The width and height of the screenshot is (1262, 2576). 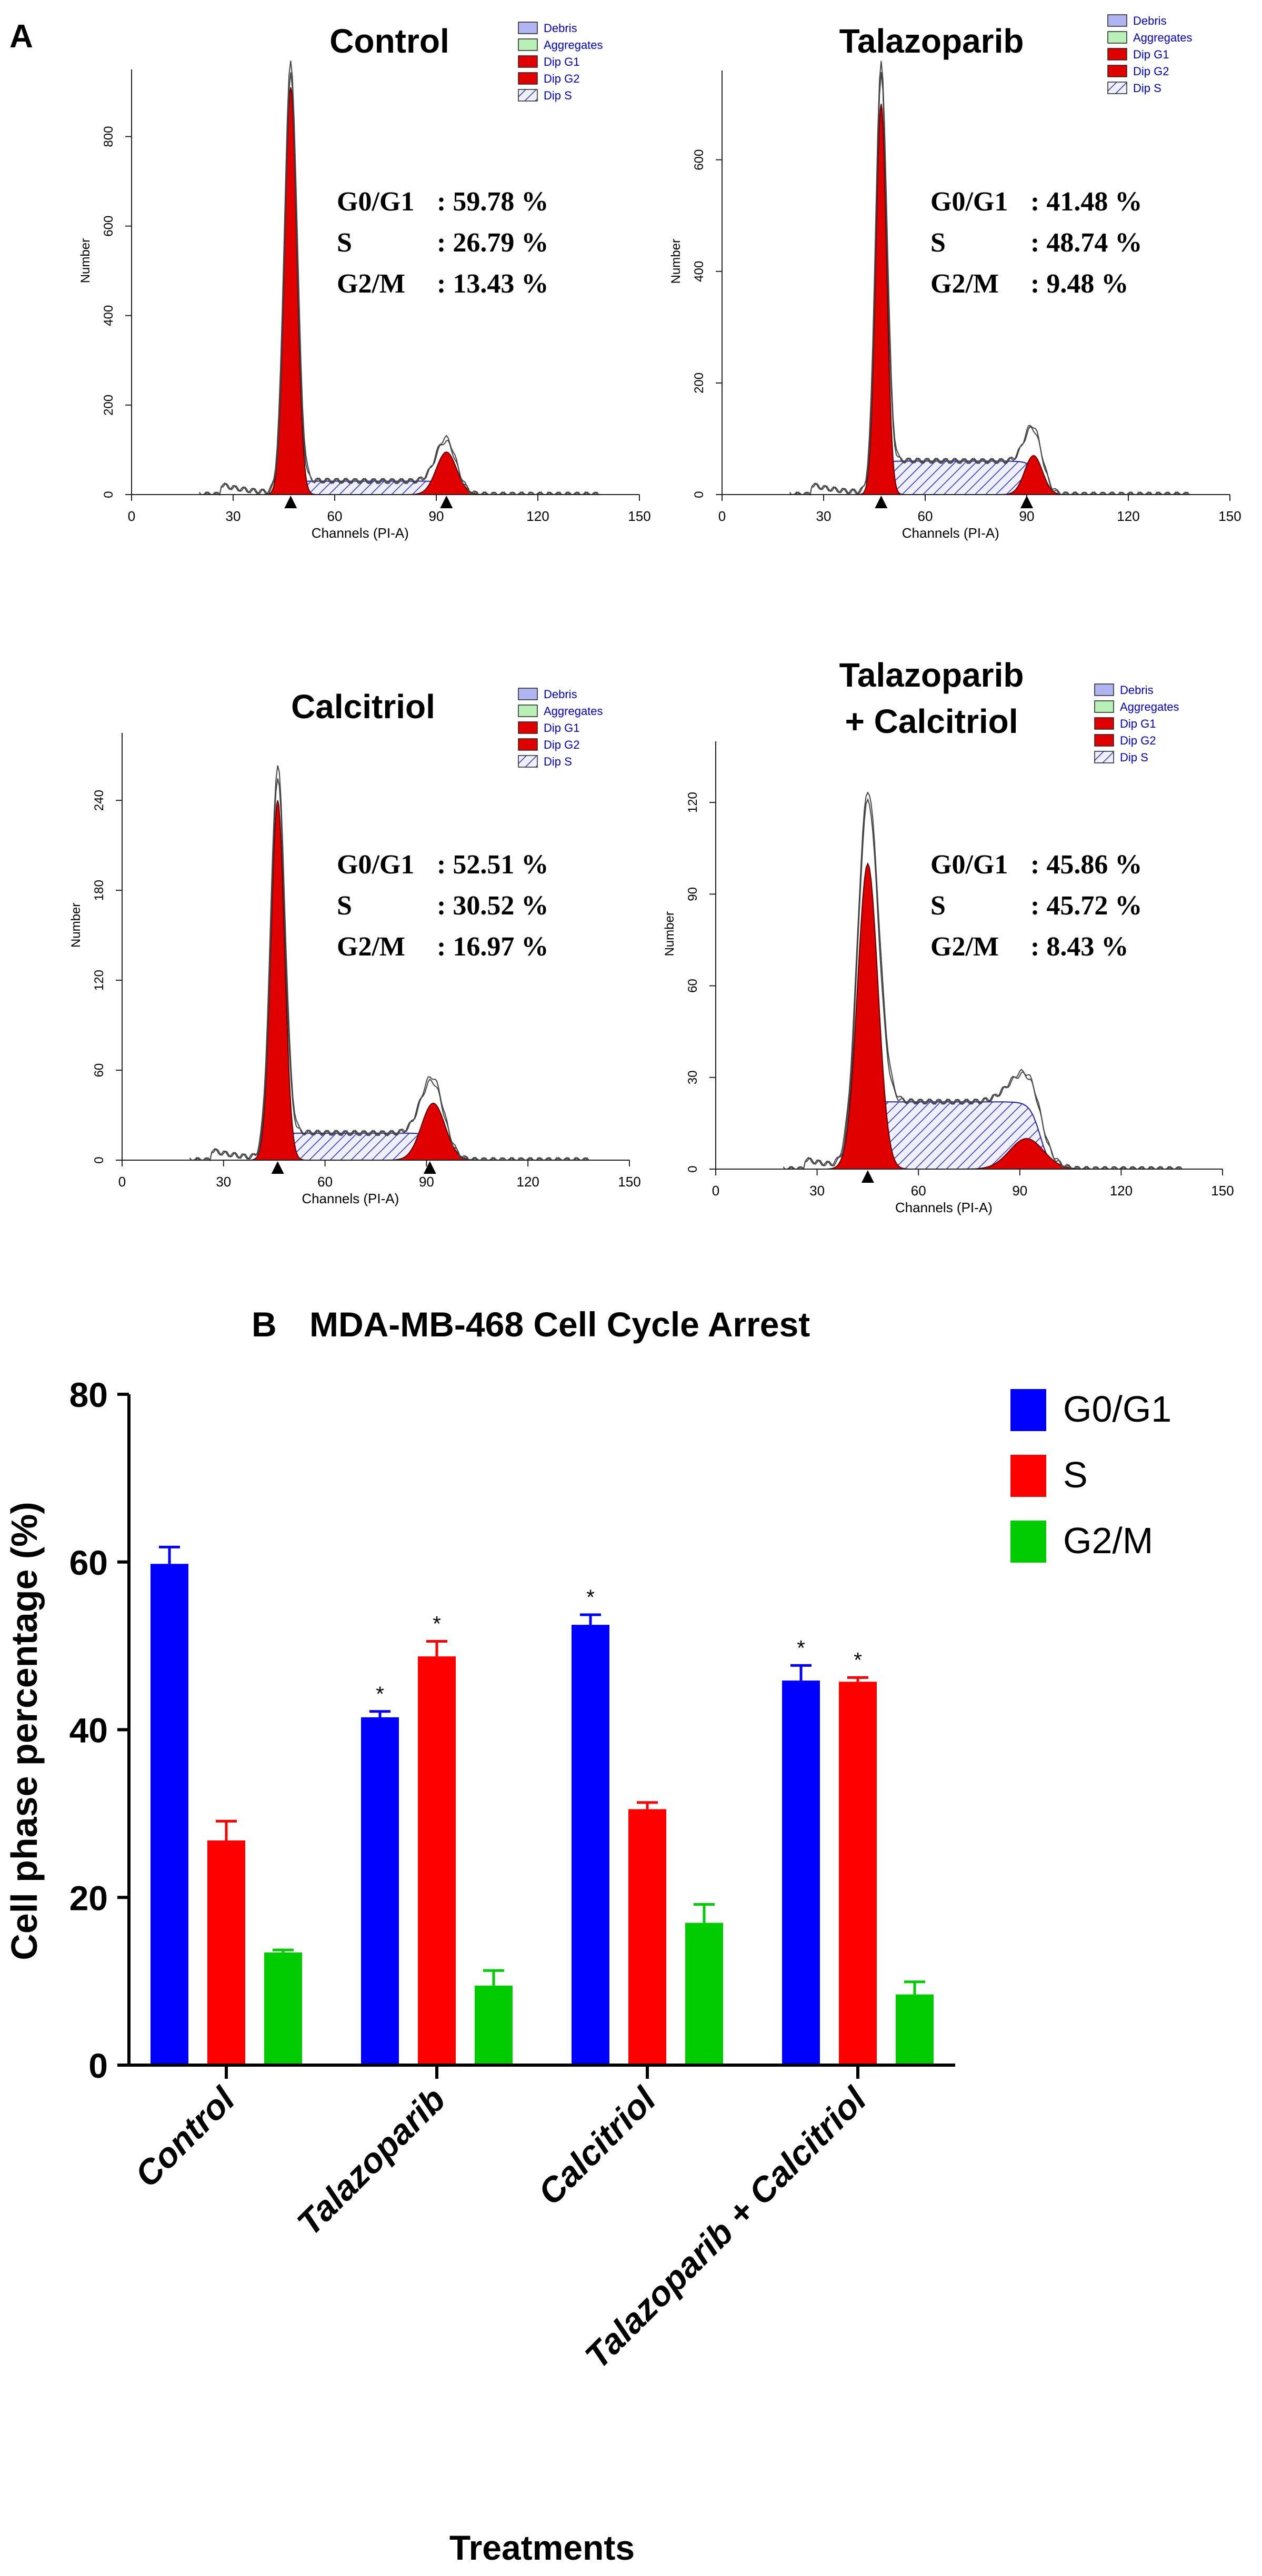 What do you see at coordinates (1079, 947) in the screenshot?
I see `phase-stat-value: : 8.43 %` at bounding box center [1079, 947].